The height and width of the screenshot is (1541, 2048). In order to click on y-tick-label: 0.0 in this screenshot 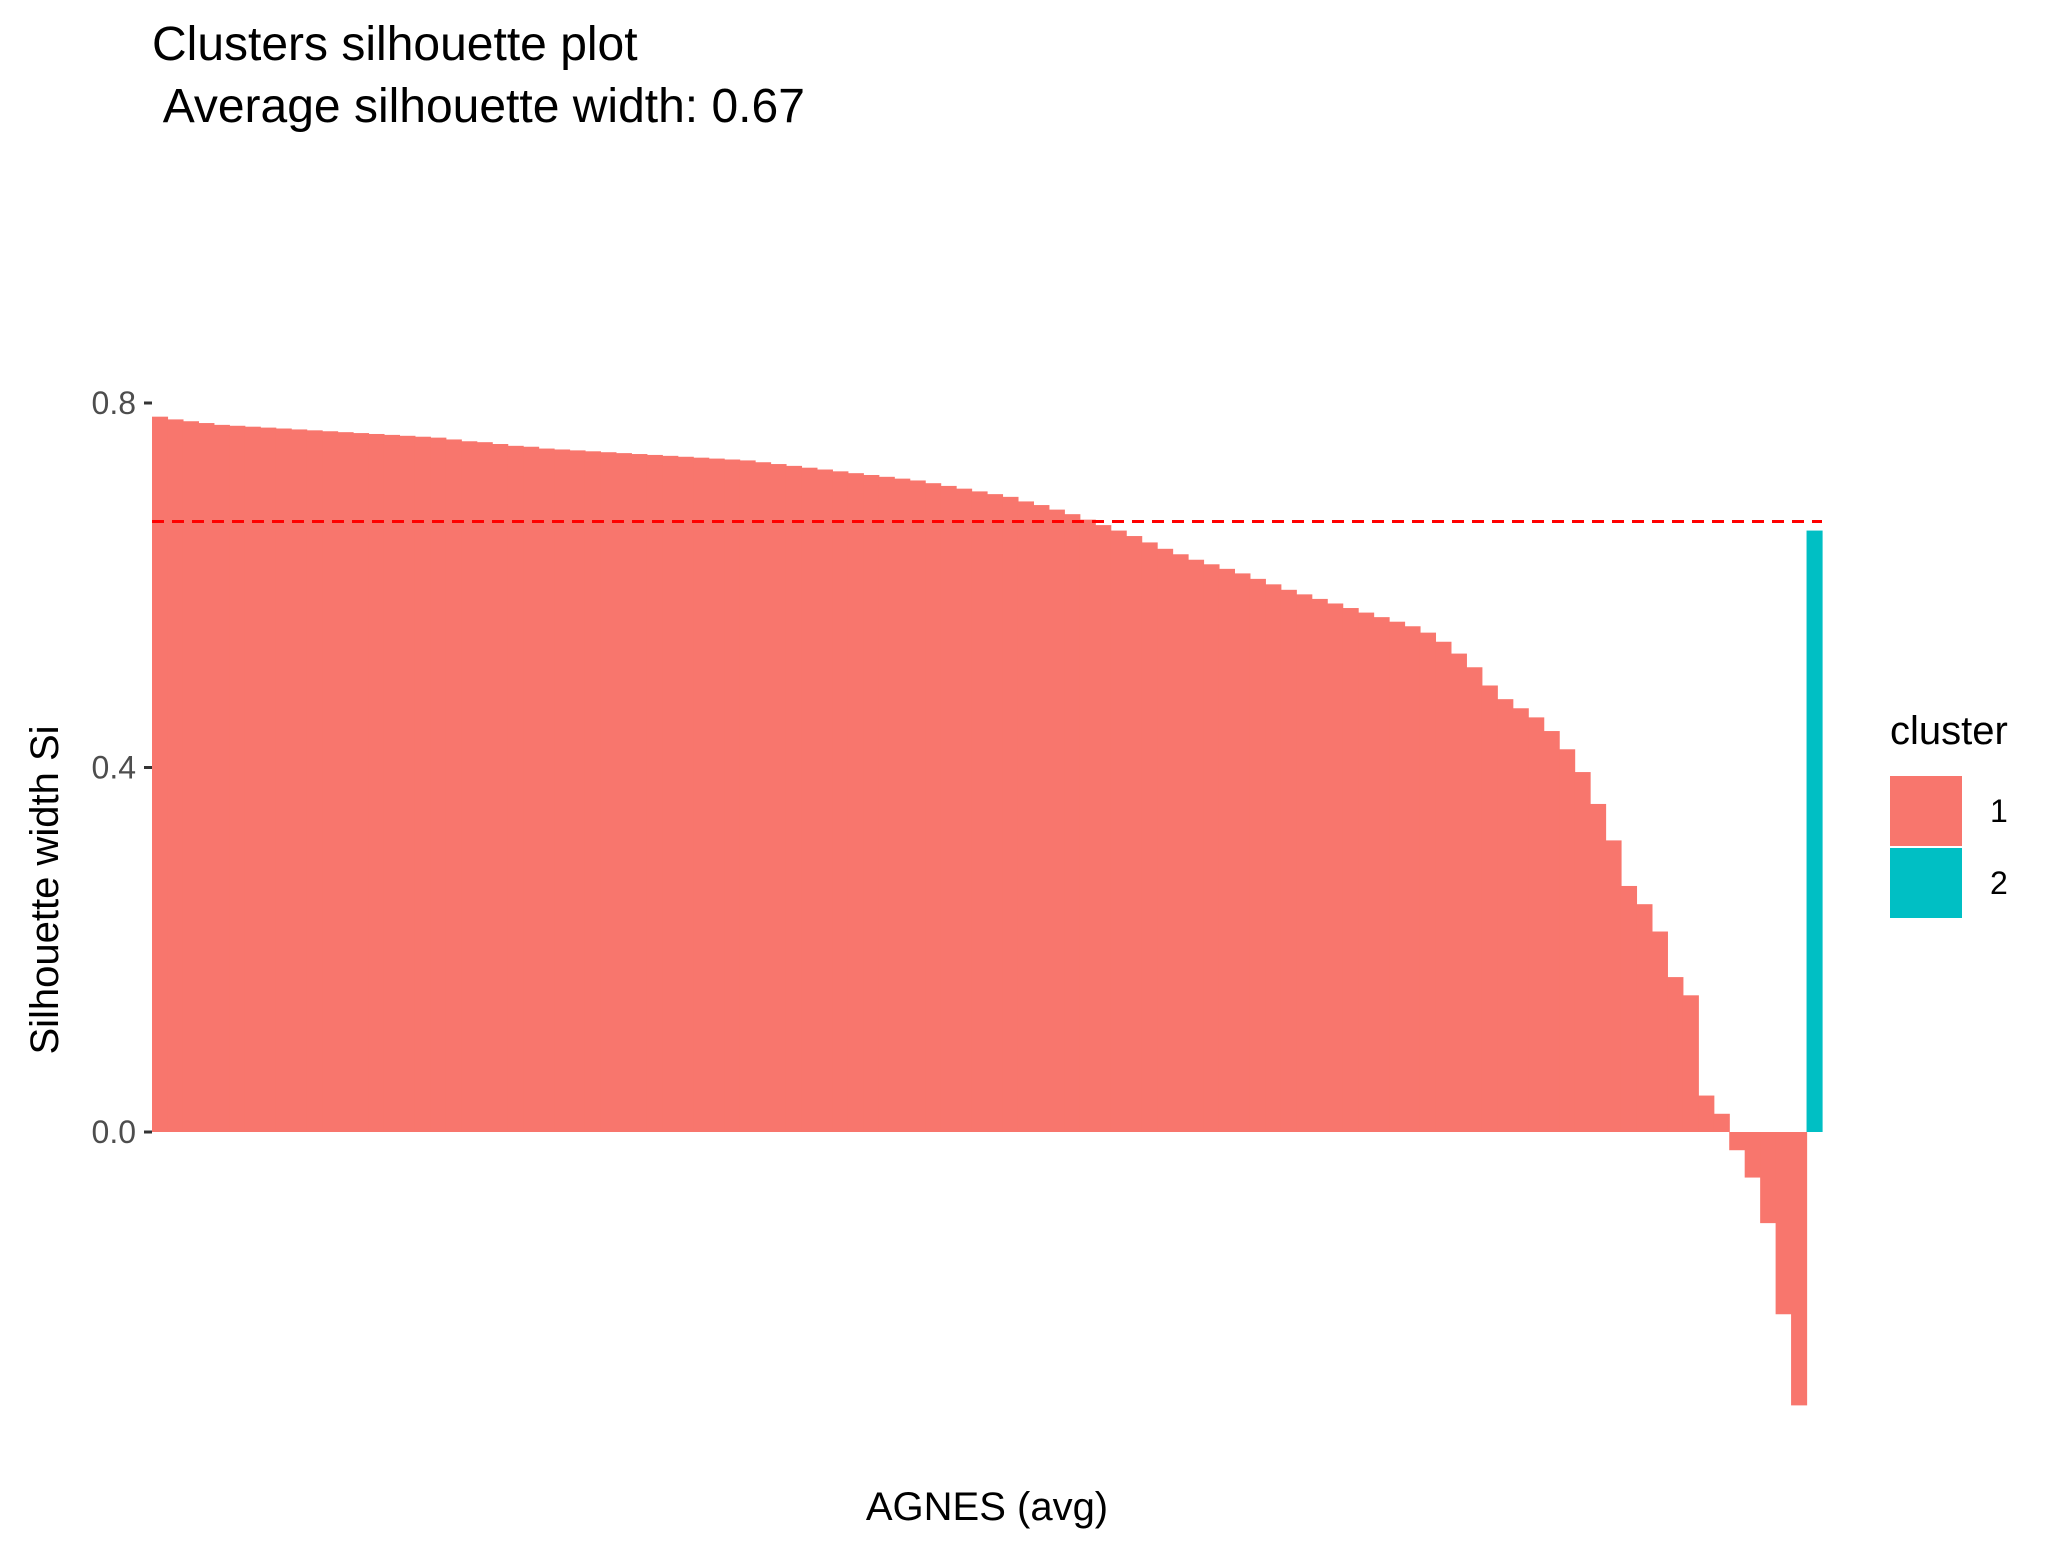, I will do `click(114, 1132)`.